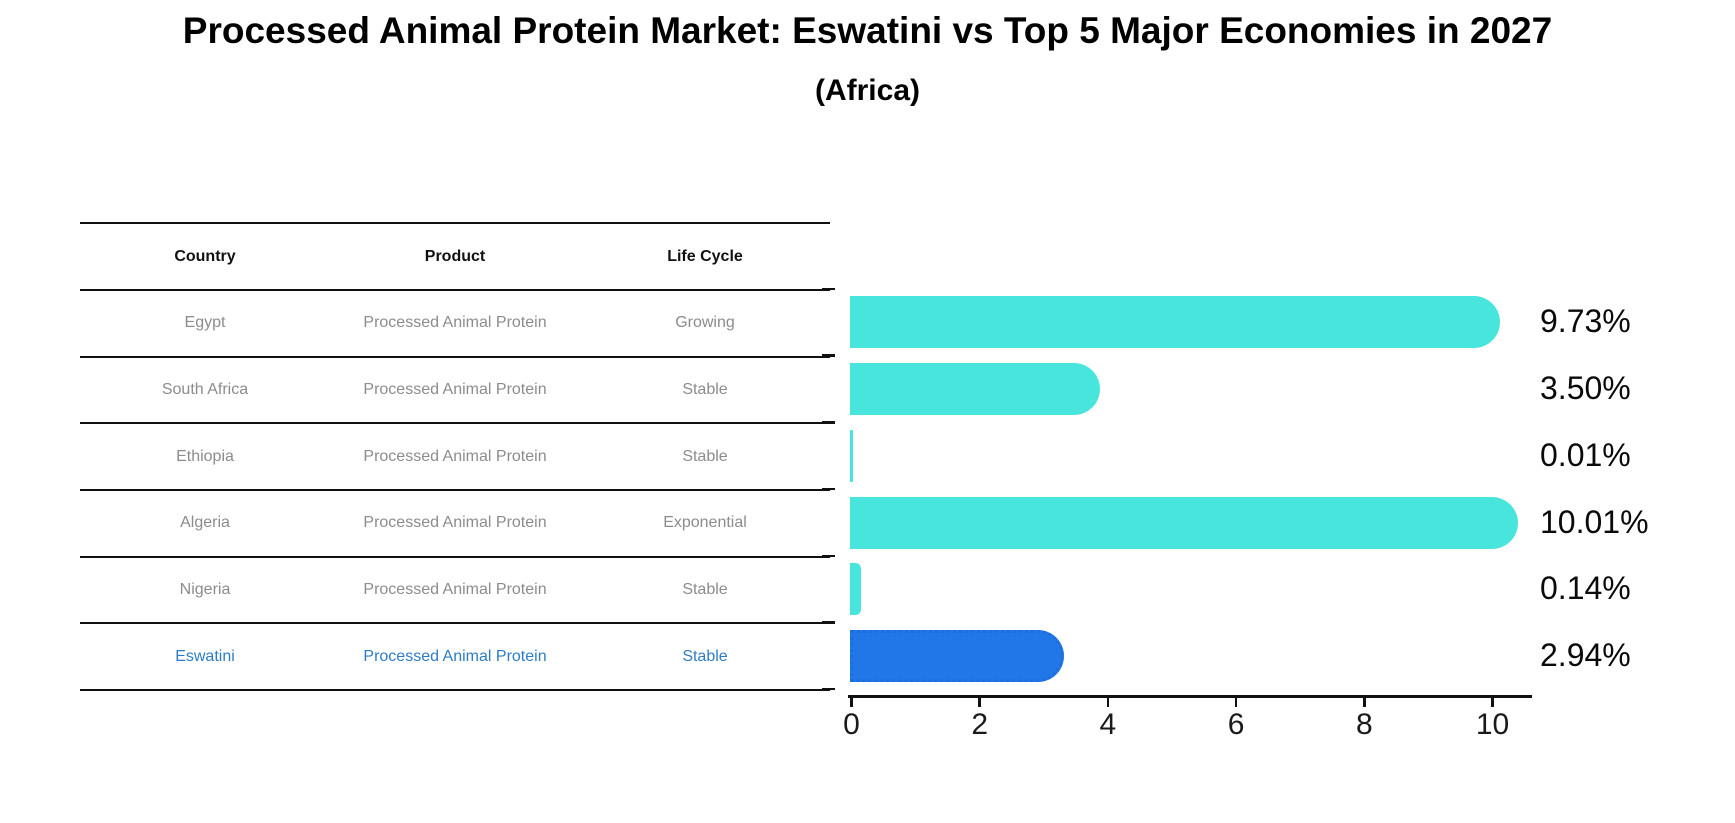  Describe the element at coordinates (1190, 696) in the screenshot. I see `x-axis-line` at that location.